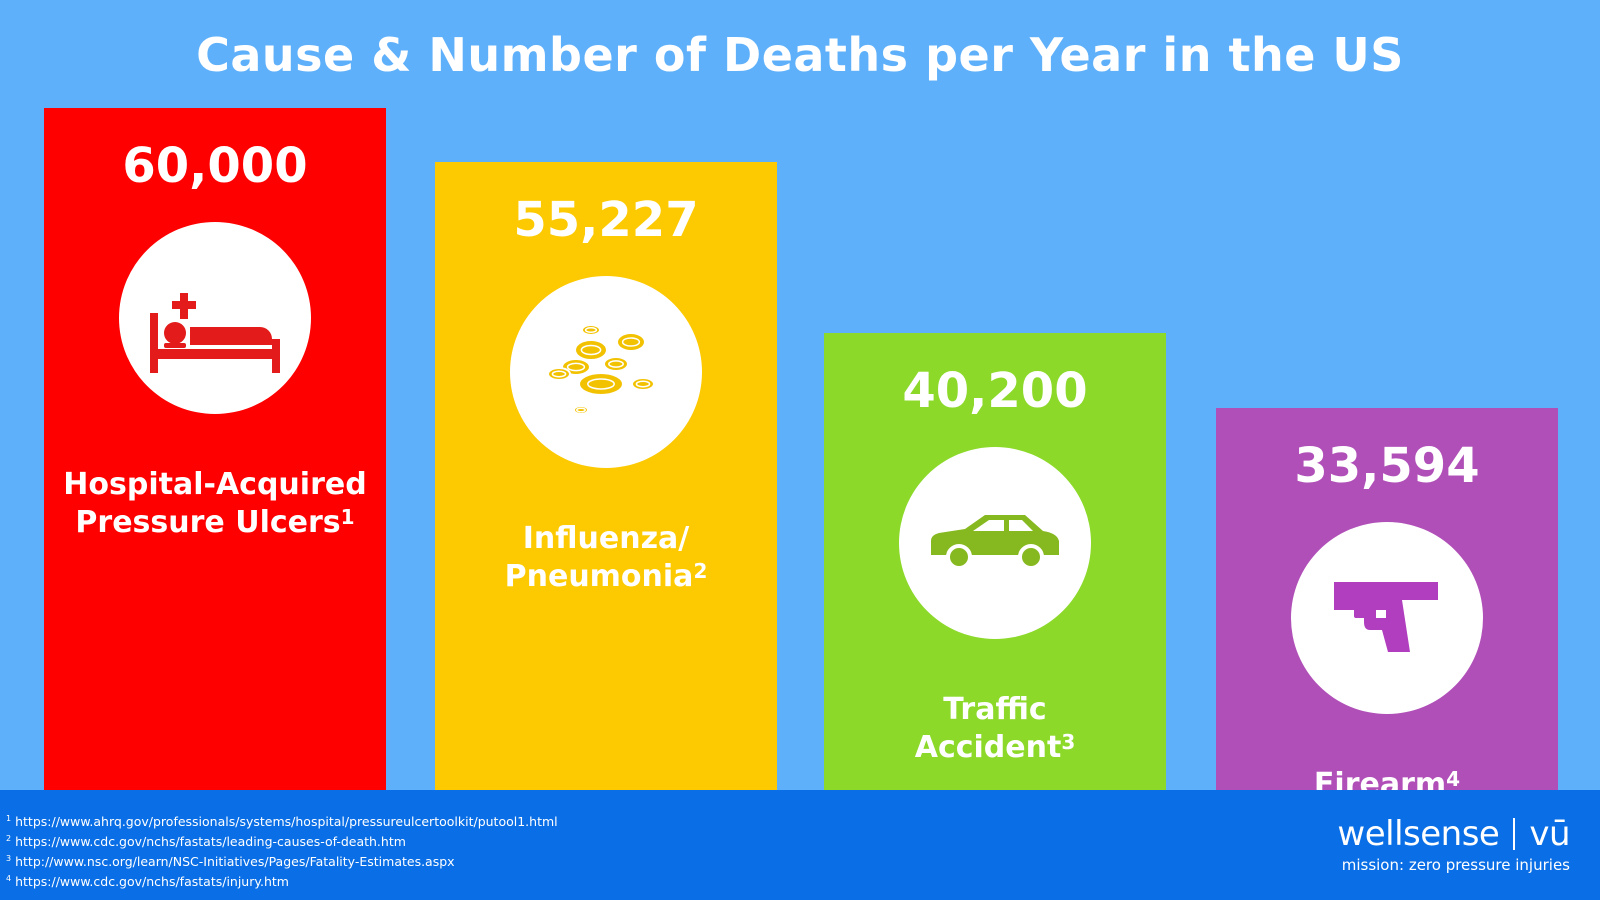  Describe the element at coordinates (1387, 618) in the screenshot. I see `handgun-icon` at that location.